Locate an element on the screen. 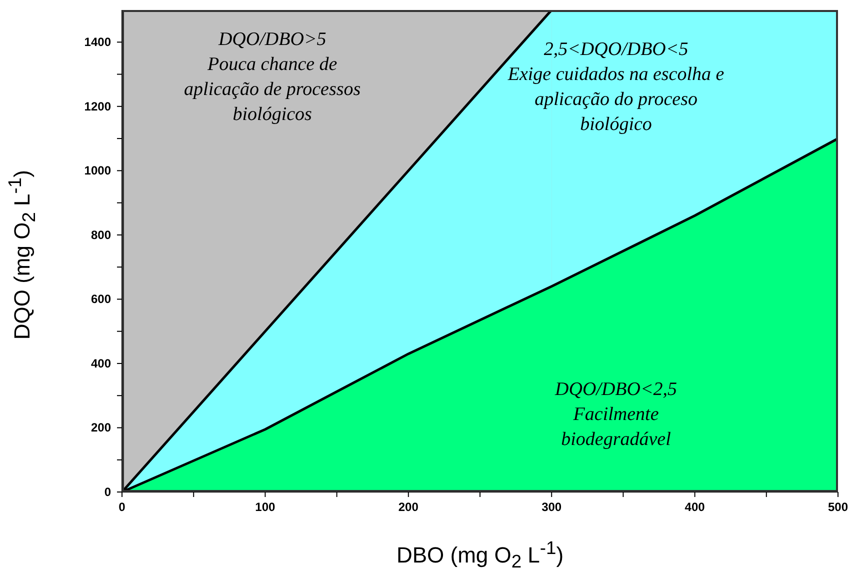 The image size is (866, 583). x-tick-label: 200 is located at coordinates (408, 507).